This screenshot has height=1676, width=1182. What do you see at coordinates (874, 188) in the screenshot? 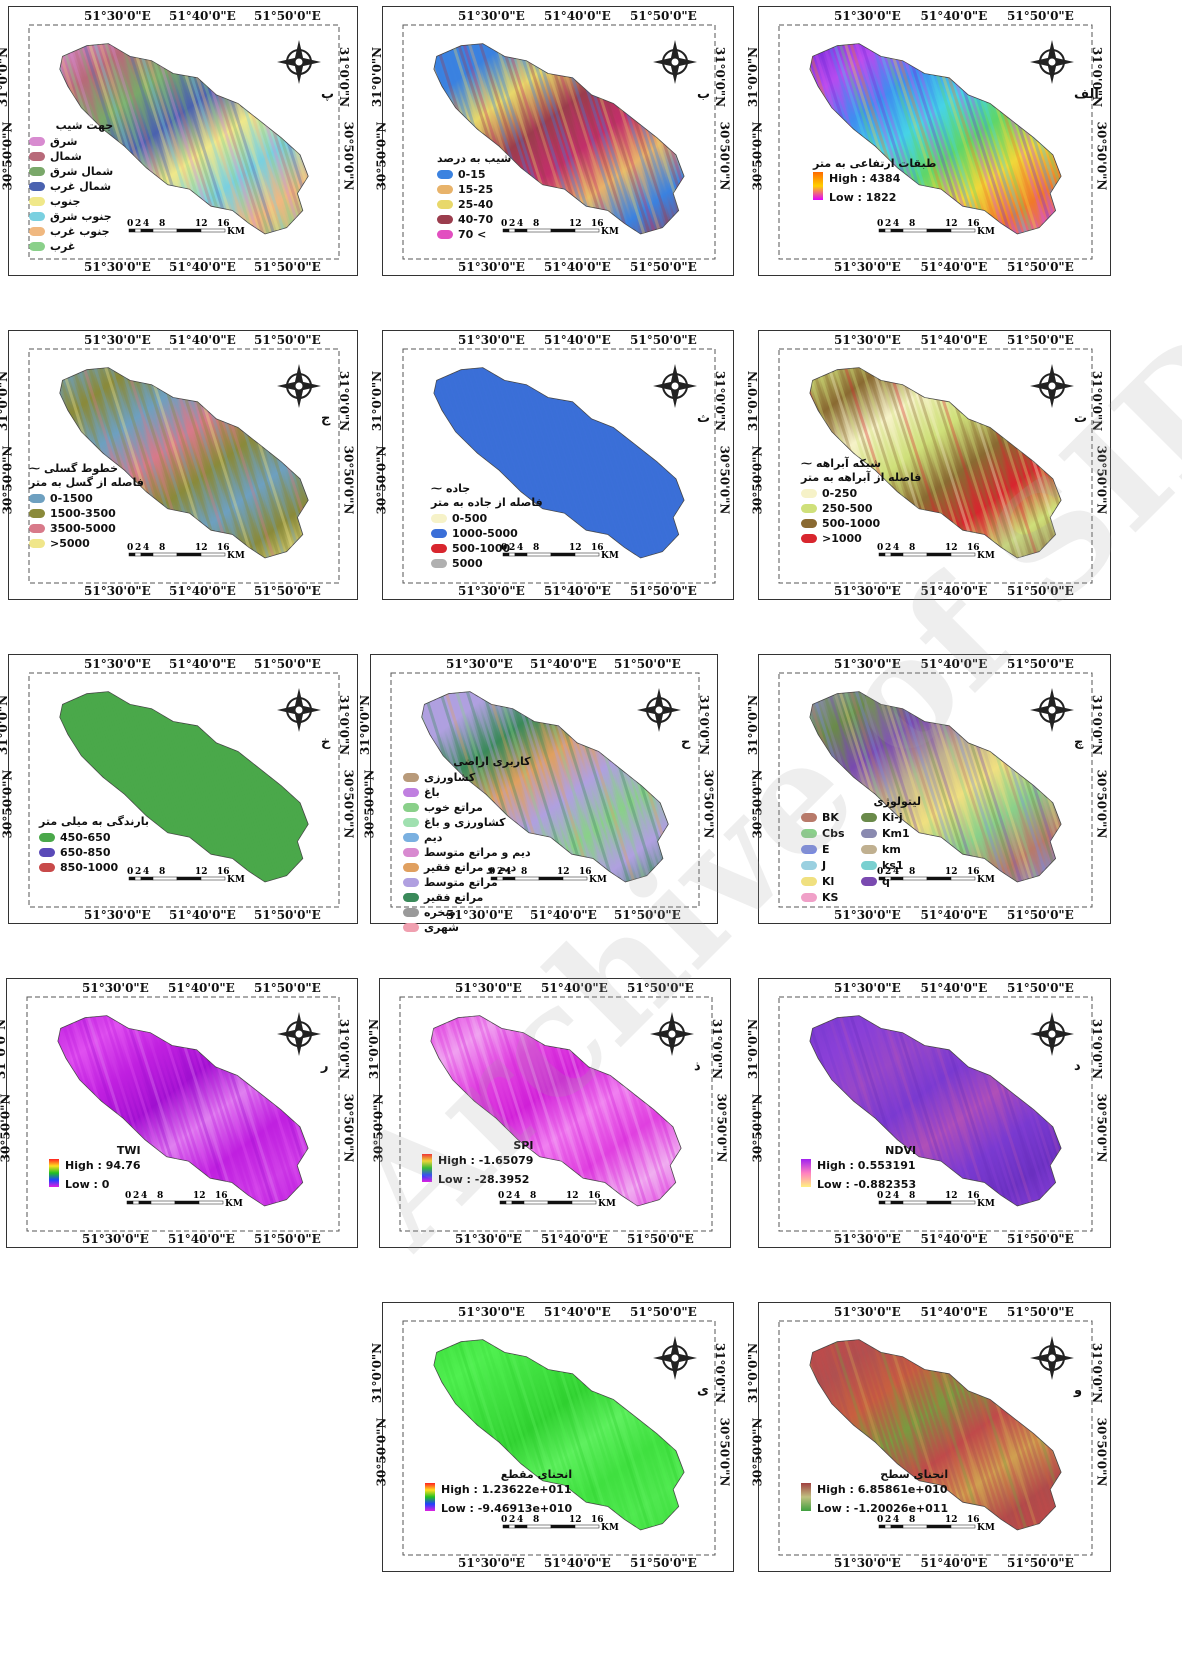
I see `legend-gradient: High : 4384 Low : 1822` at bounding box center [874, 188].